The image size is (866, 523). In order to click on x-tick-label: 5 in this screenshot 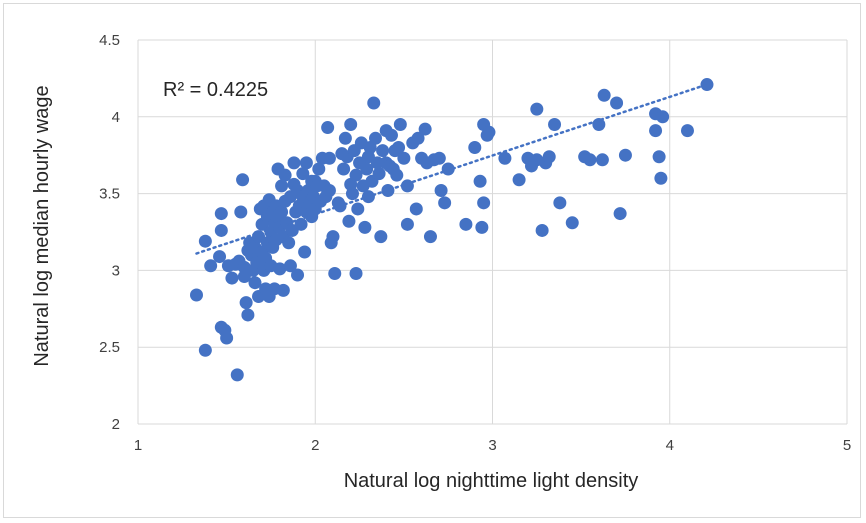, I will do `click(847, 445)`.